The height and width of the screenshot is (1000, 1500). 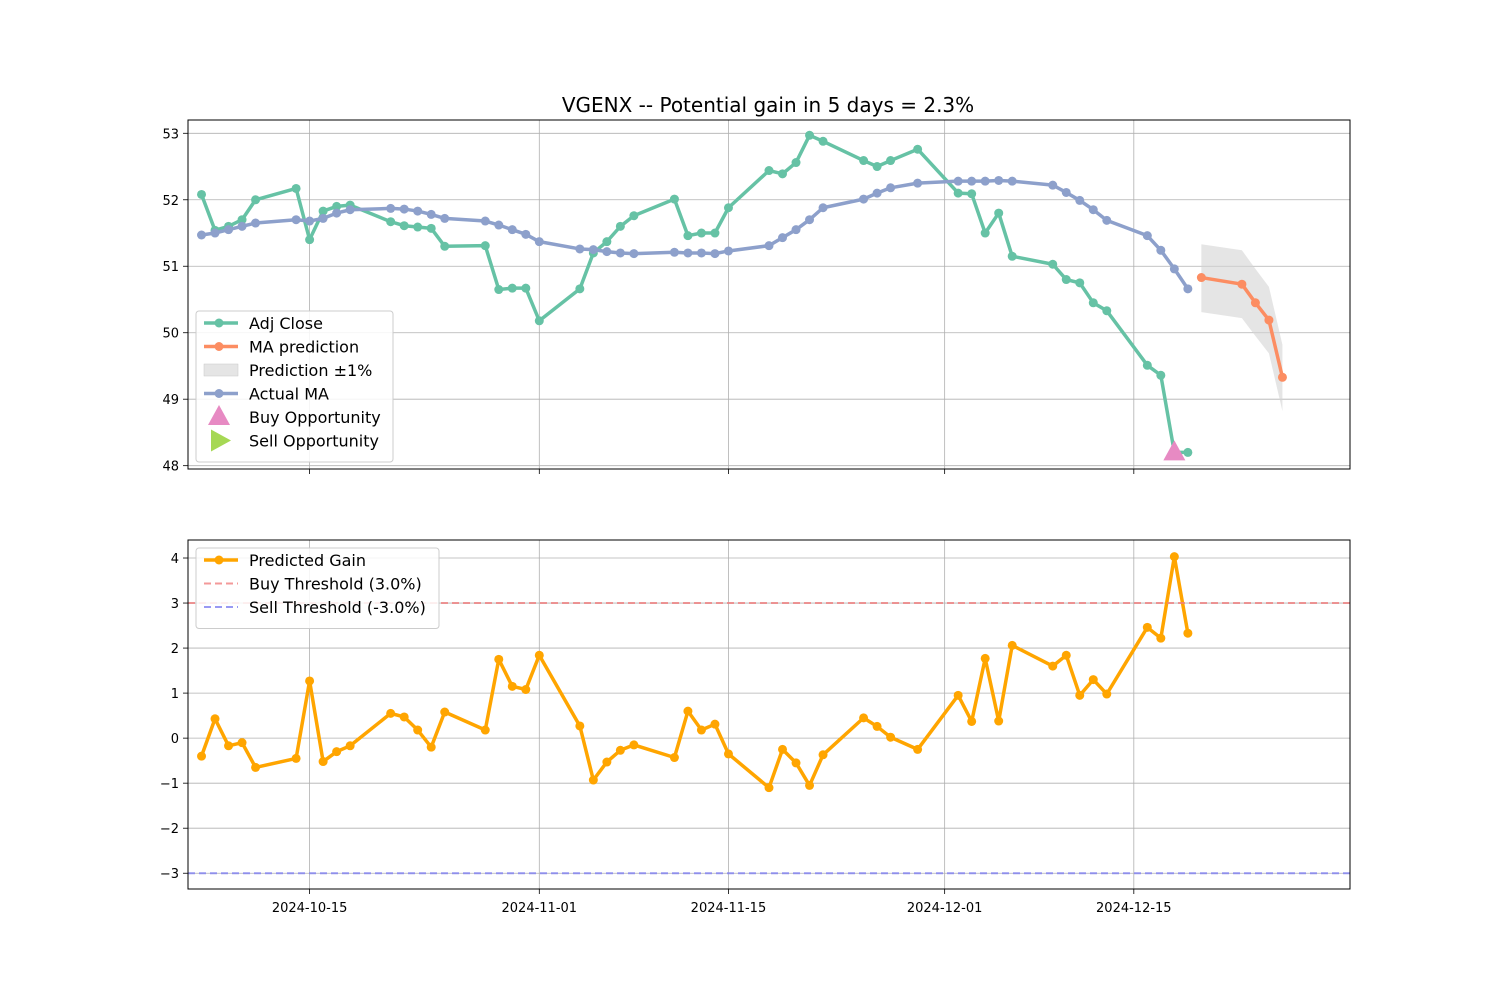 I want to click on legend-label: Adj Close, so click(x=286, y=323).